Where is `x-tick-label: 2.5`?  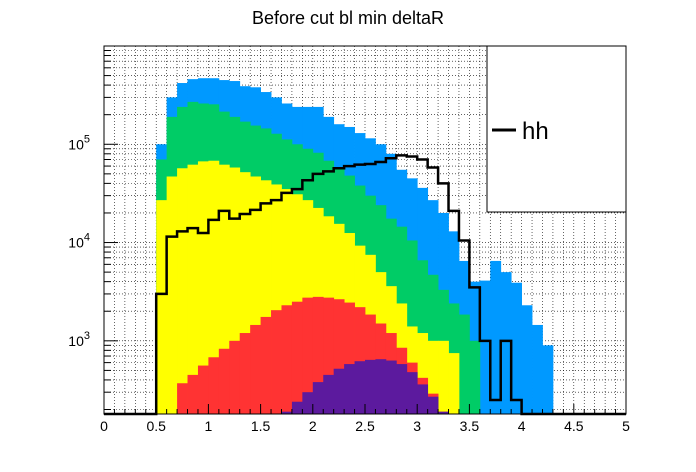
x-tick-label: 2.5 is located at coordinates (365, 426).